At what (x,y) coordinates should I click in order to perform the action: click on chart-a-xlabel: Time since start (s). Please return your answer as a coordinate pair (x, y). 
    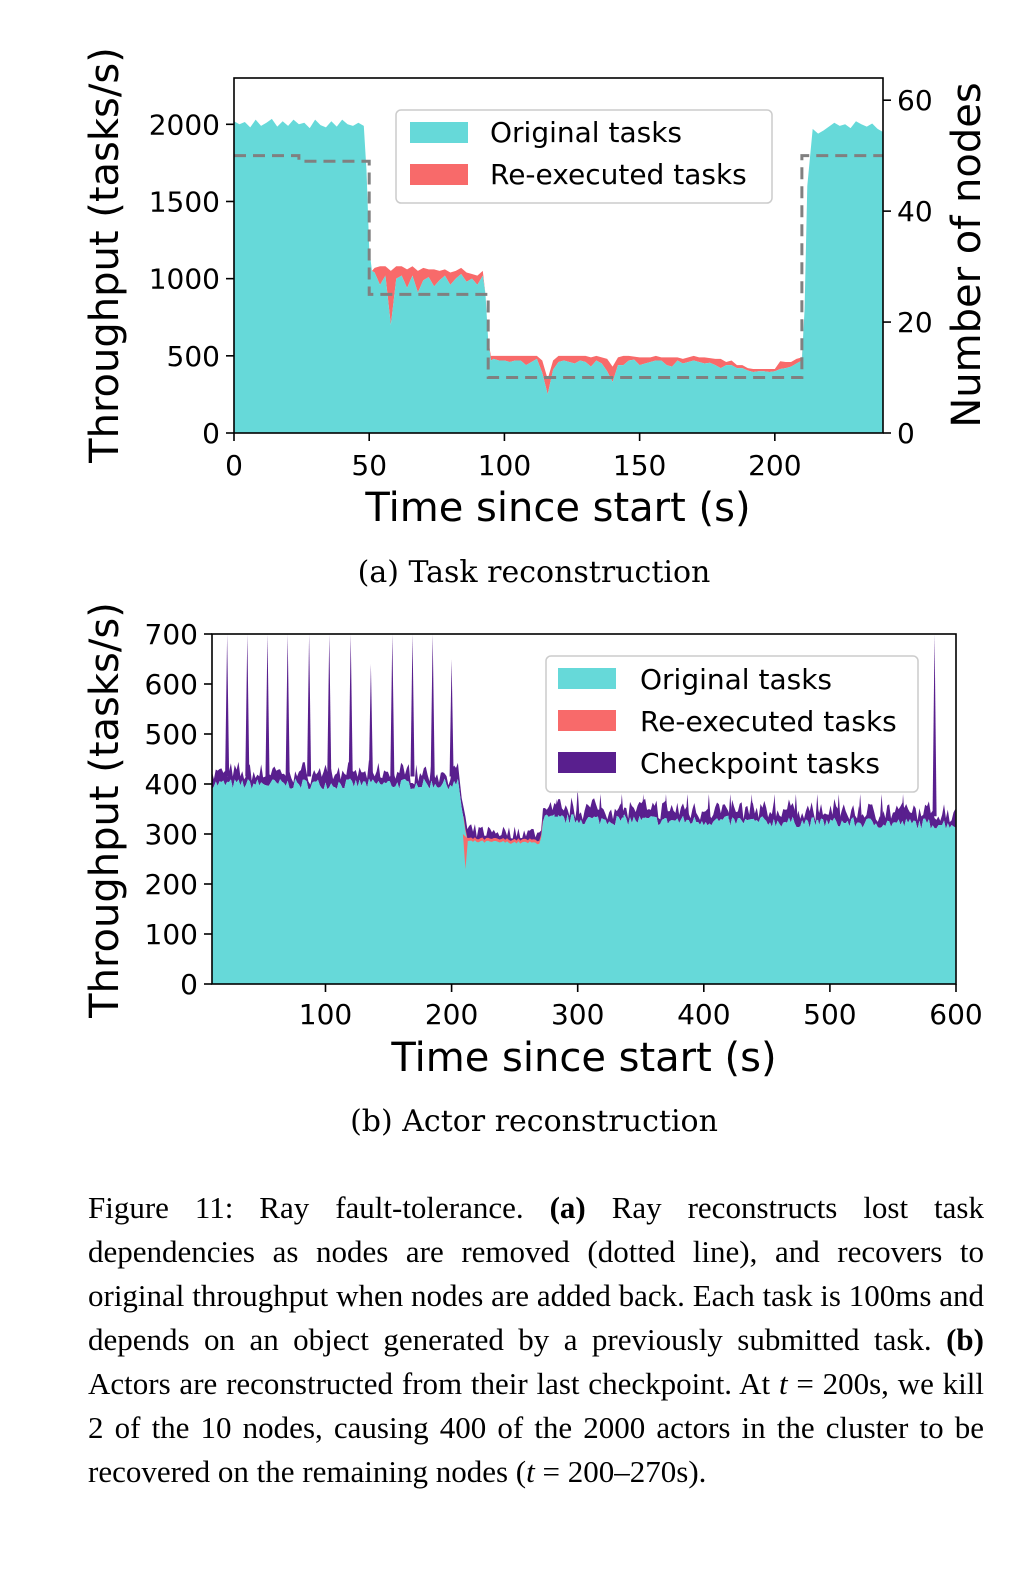
    Looking at the image, I should click on (557, 508).